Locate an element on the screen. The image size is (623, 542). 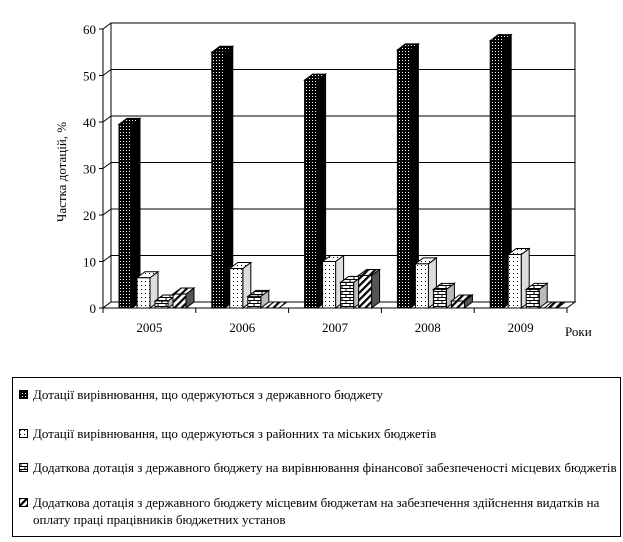
y-tick-label: 40 is located at coordinates (89, 122).